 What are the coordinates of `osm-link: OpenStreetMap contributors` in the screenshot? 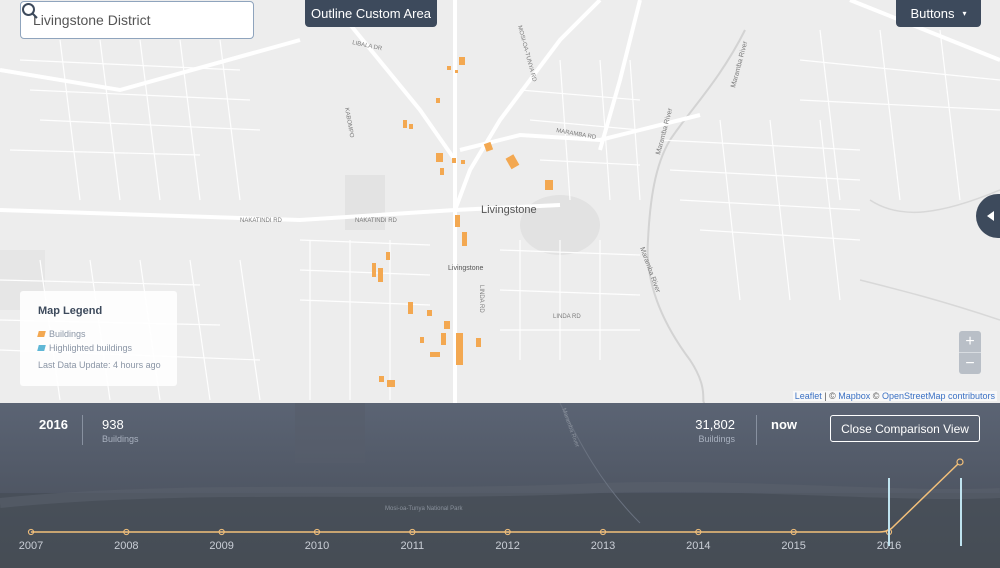 It's located at (938, 396).